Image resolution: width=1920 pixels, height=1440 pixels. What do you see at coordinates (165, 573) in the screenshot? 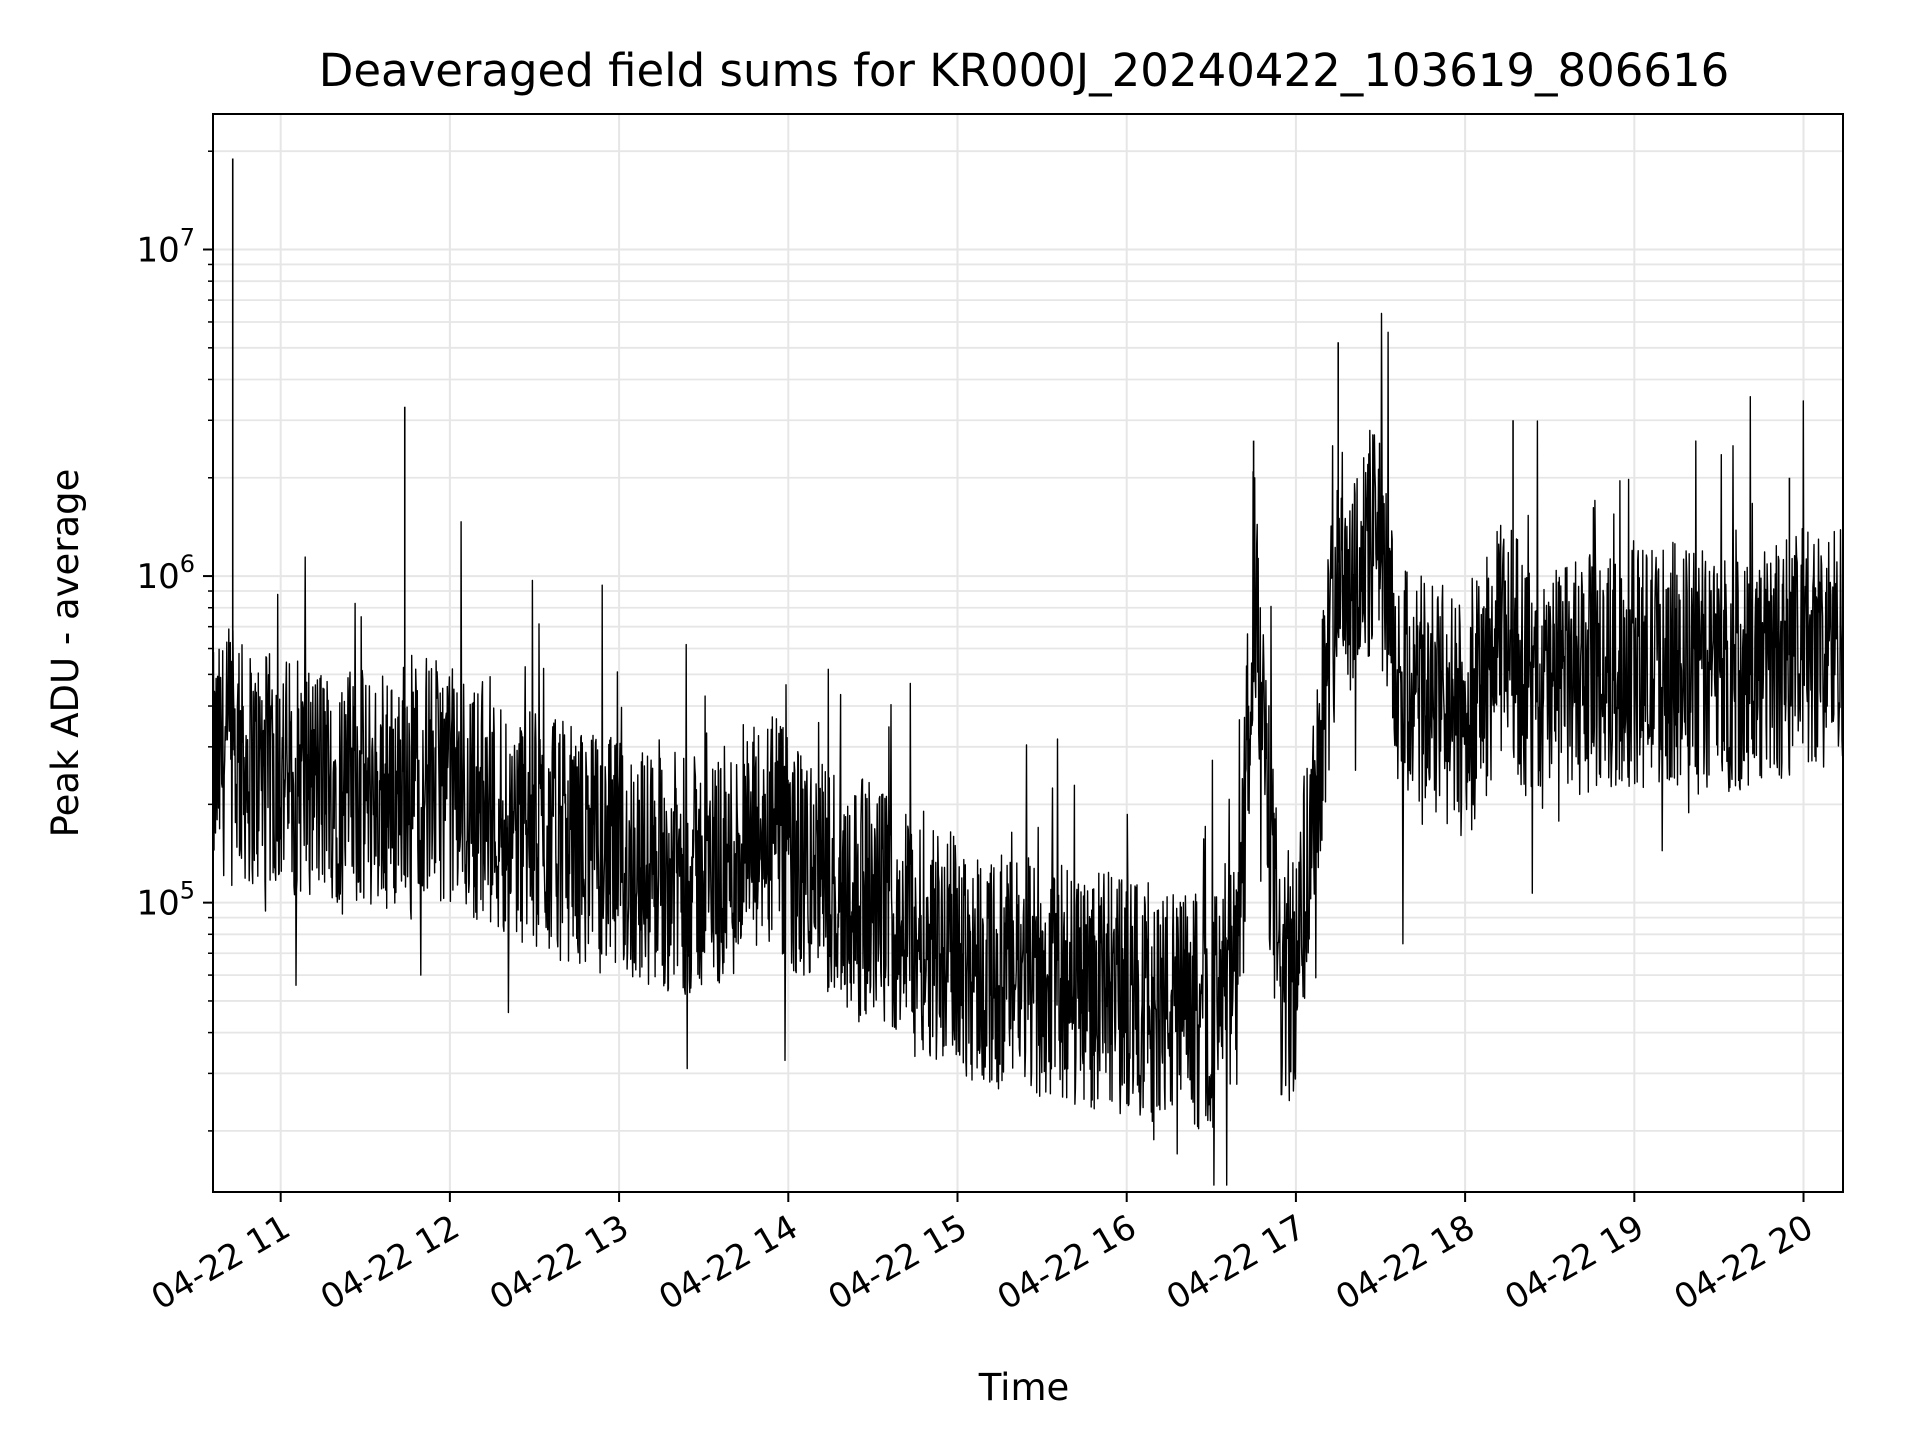
I see `y-tick-label: 10⁶` at bounding box center [165, 573].